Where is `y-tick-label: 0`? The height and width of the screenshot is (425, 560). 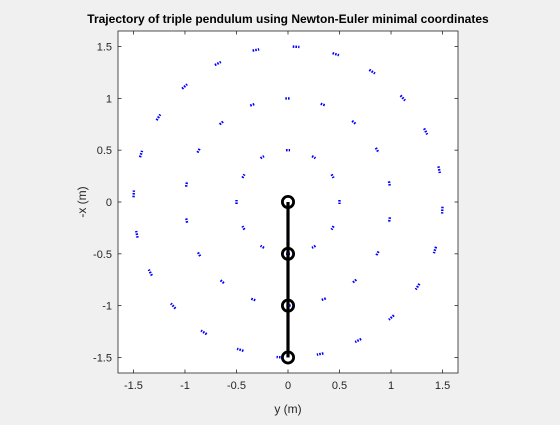 y-tick-label: 0 is located at coordinates (109, 203).